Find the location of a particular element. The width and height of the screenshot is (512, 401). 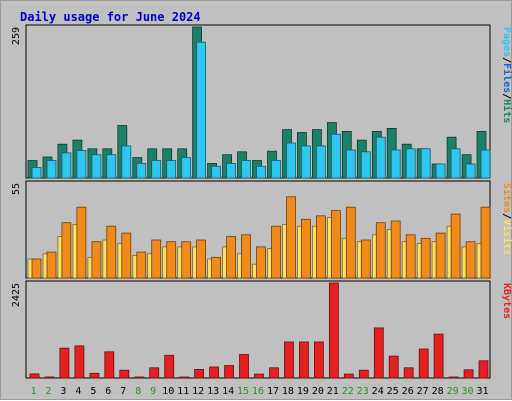

x-tick-day-27: 27 is located at coordinates (423, 391).